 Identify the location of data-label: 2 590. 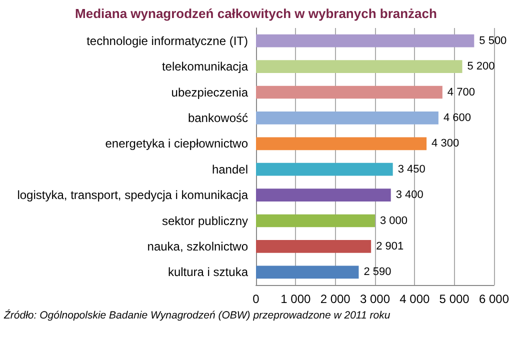
(378, 272).